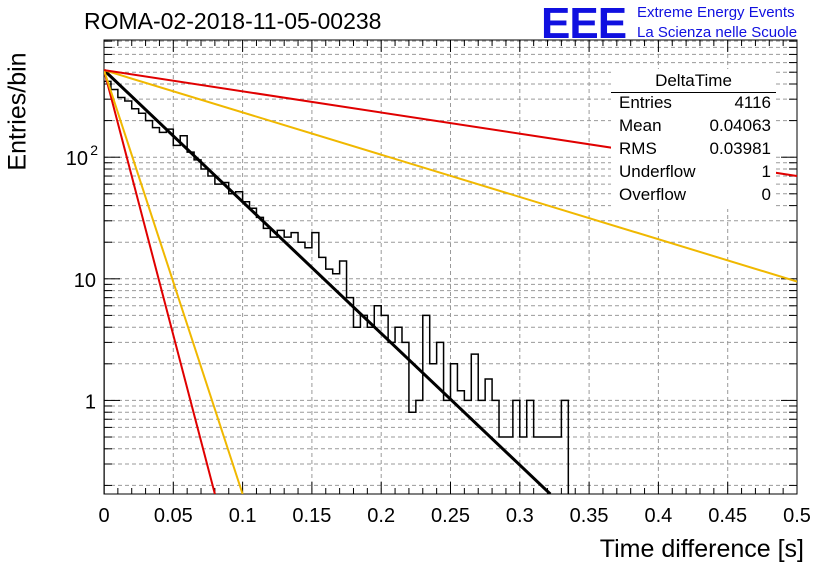 The width and height of the screenshot is (836, 572). Describe the element at coordinates (640, 125) in the screenshot. I see `stats-key: Mean` at that location.